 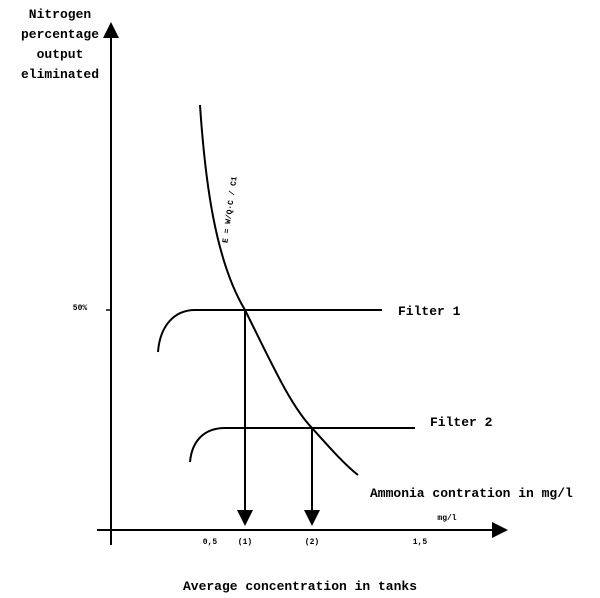 I want to click on filter-label: Filter 1, so click(x=429, y=311).